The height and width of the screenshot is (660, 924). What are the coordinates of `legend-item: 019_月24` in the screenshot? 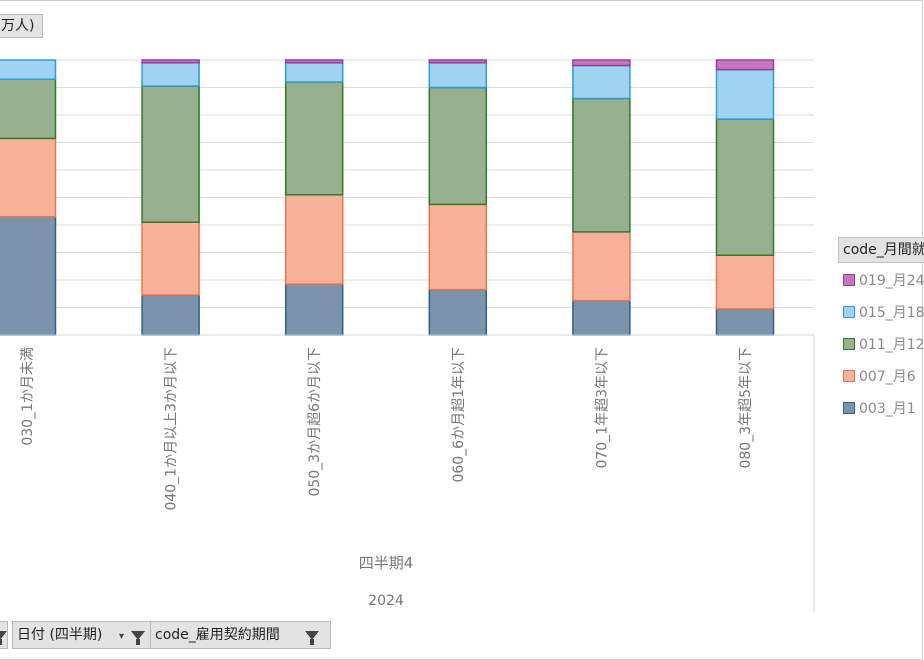 It's located at (883, 279).